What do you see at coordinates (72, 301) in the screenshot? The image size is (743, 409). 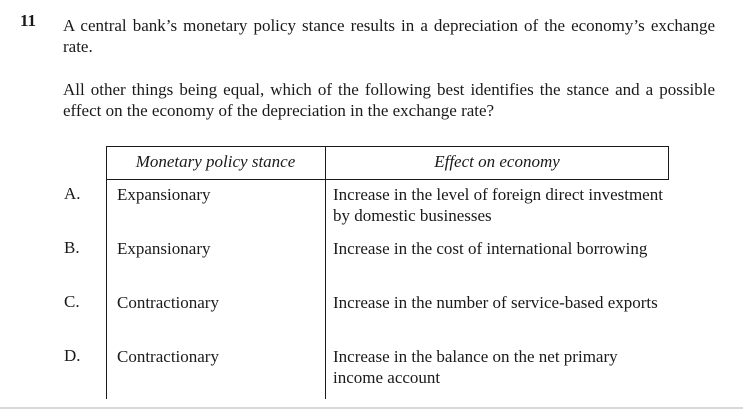 I see `option-c-letter: C.` at bounding box center [72, 301].